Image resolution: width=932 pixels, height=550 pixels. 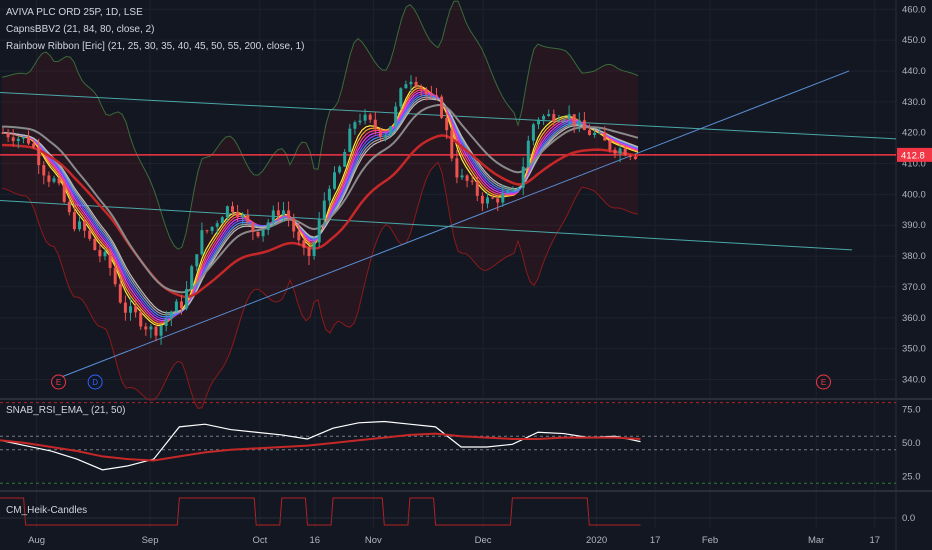 What do you see at coordinates (58, 382) in the screenshot?
I see `event-marker-label-0: E` at bounding box center [58, 382].